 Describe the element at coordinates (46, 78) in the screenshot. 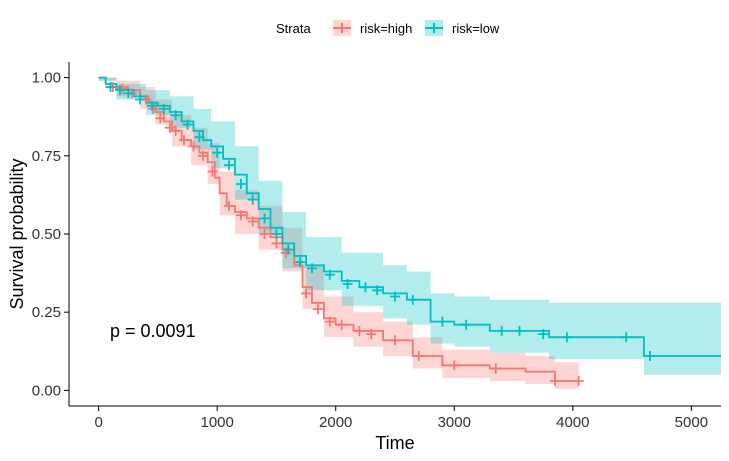

I see `y-tick-label: 1.00` at that location.